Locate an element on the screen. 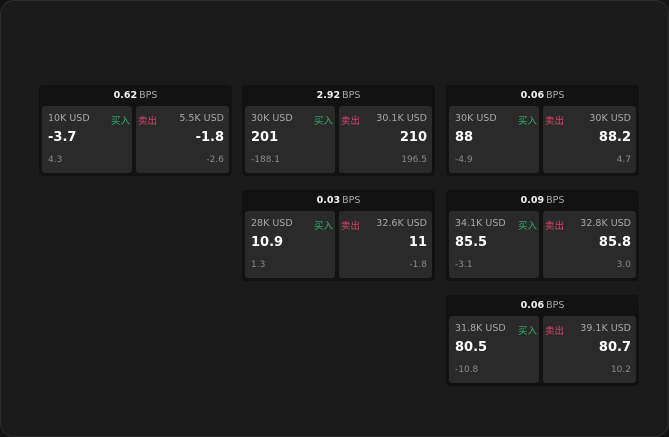 This screenshot has width=669, height=437. buy-quantity: 34.1K USD is located at coordinates (480, 223).